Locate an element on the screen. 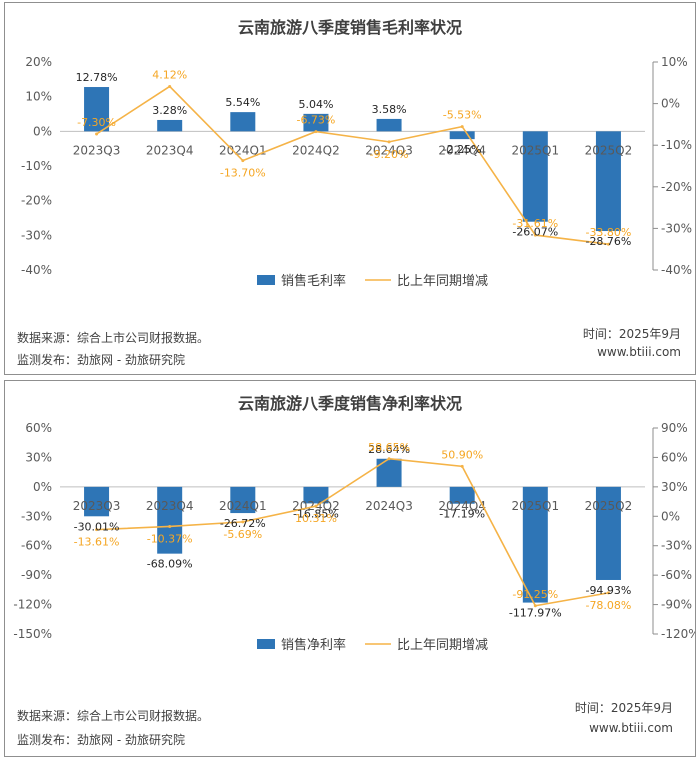 The height and width of the screenshot is (760, 700). legend-bar-swatch is located at coordinates (266, 644).